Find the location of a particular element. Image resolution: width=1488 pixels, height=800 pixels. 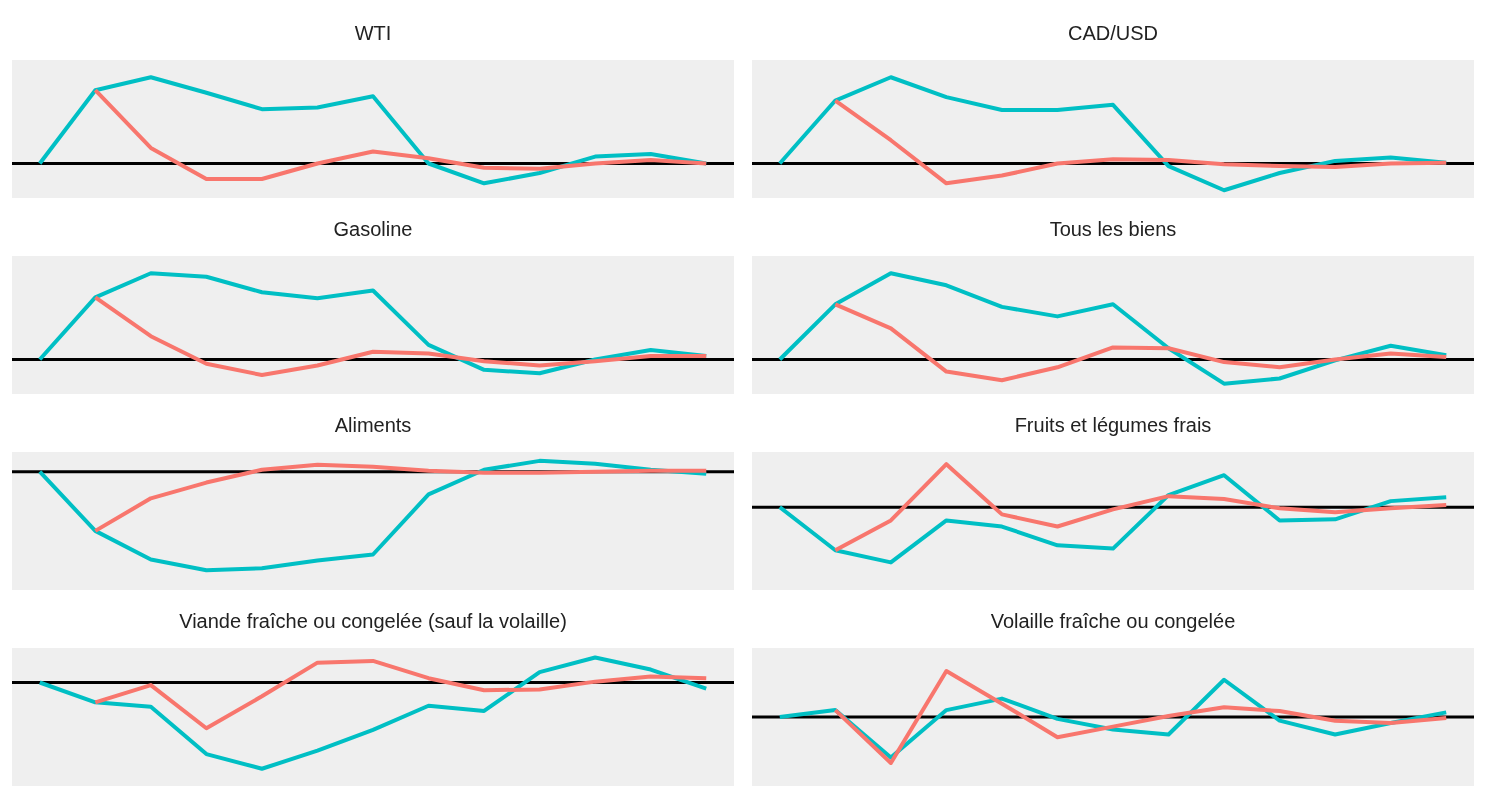

chart-title: Aliments is located at coordinates (373, 424).